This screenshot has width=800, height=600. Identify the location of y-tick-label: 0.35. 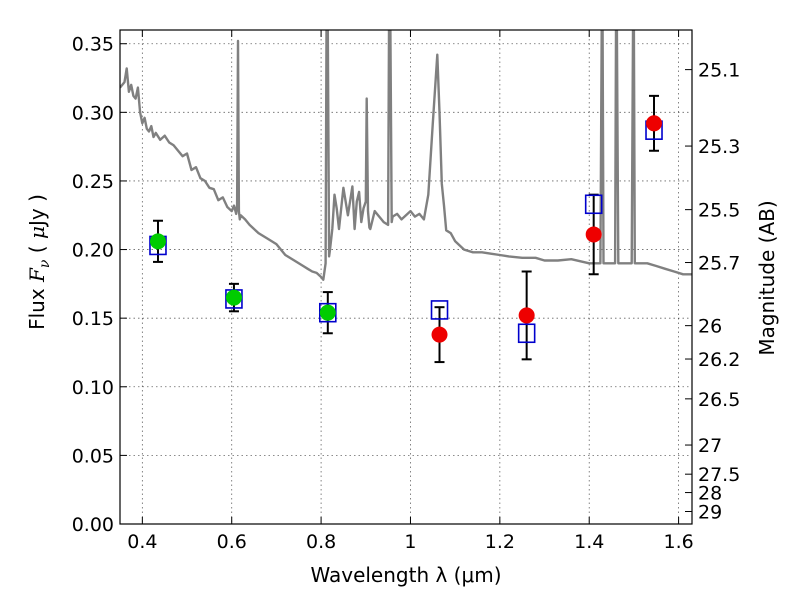
(93, 45).